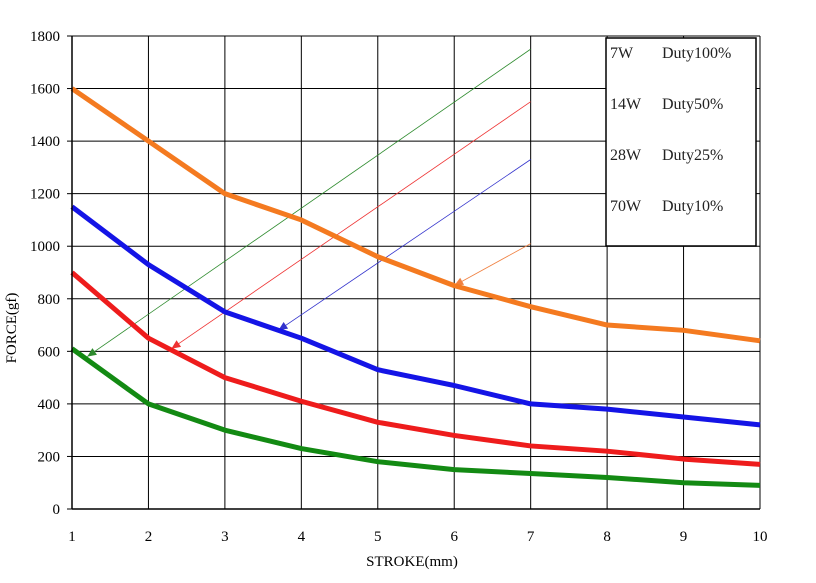 The height and width of the screenshot is (583, 816). Describe the element at coordinates (626, 104) in the screenshot. I see `legend-entry-14W: 14W` at that location.